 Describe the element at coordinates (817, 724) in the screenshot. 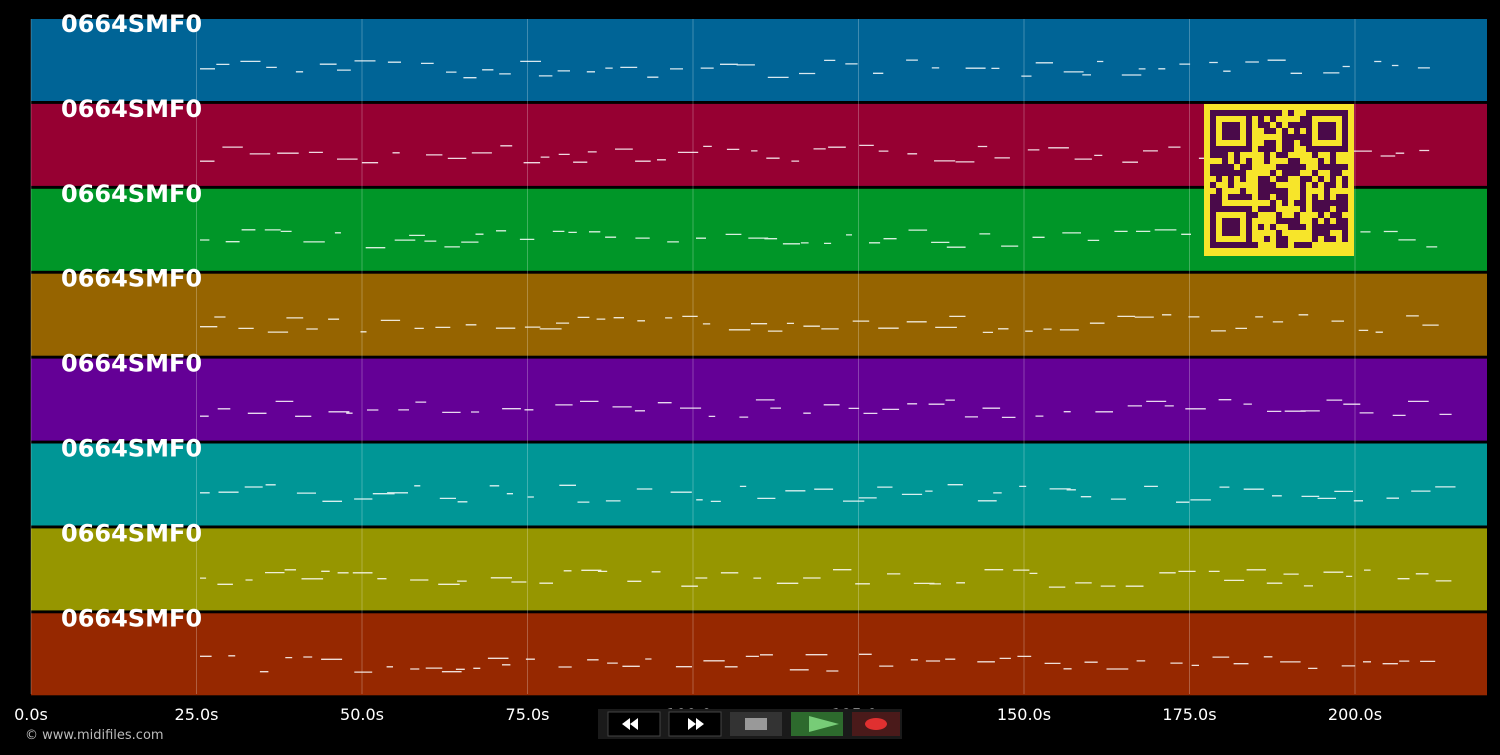

I see `play-button` at that location.